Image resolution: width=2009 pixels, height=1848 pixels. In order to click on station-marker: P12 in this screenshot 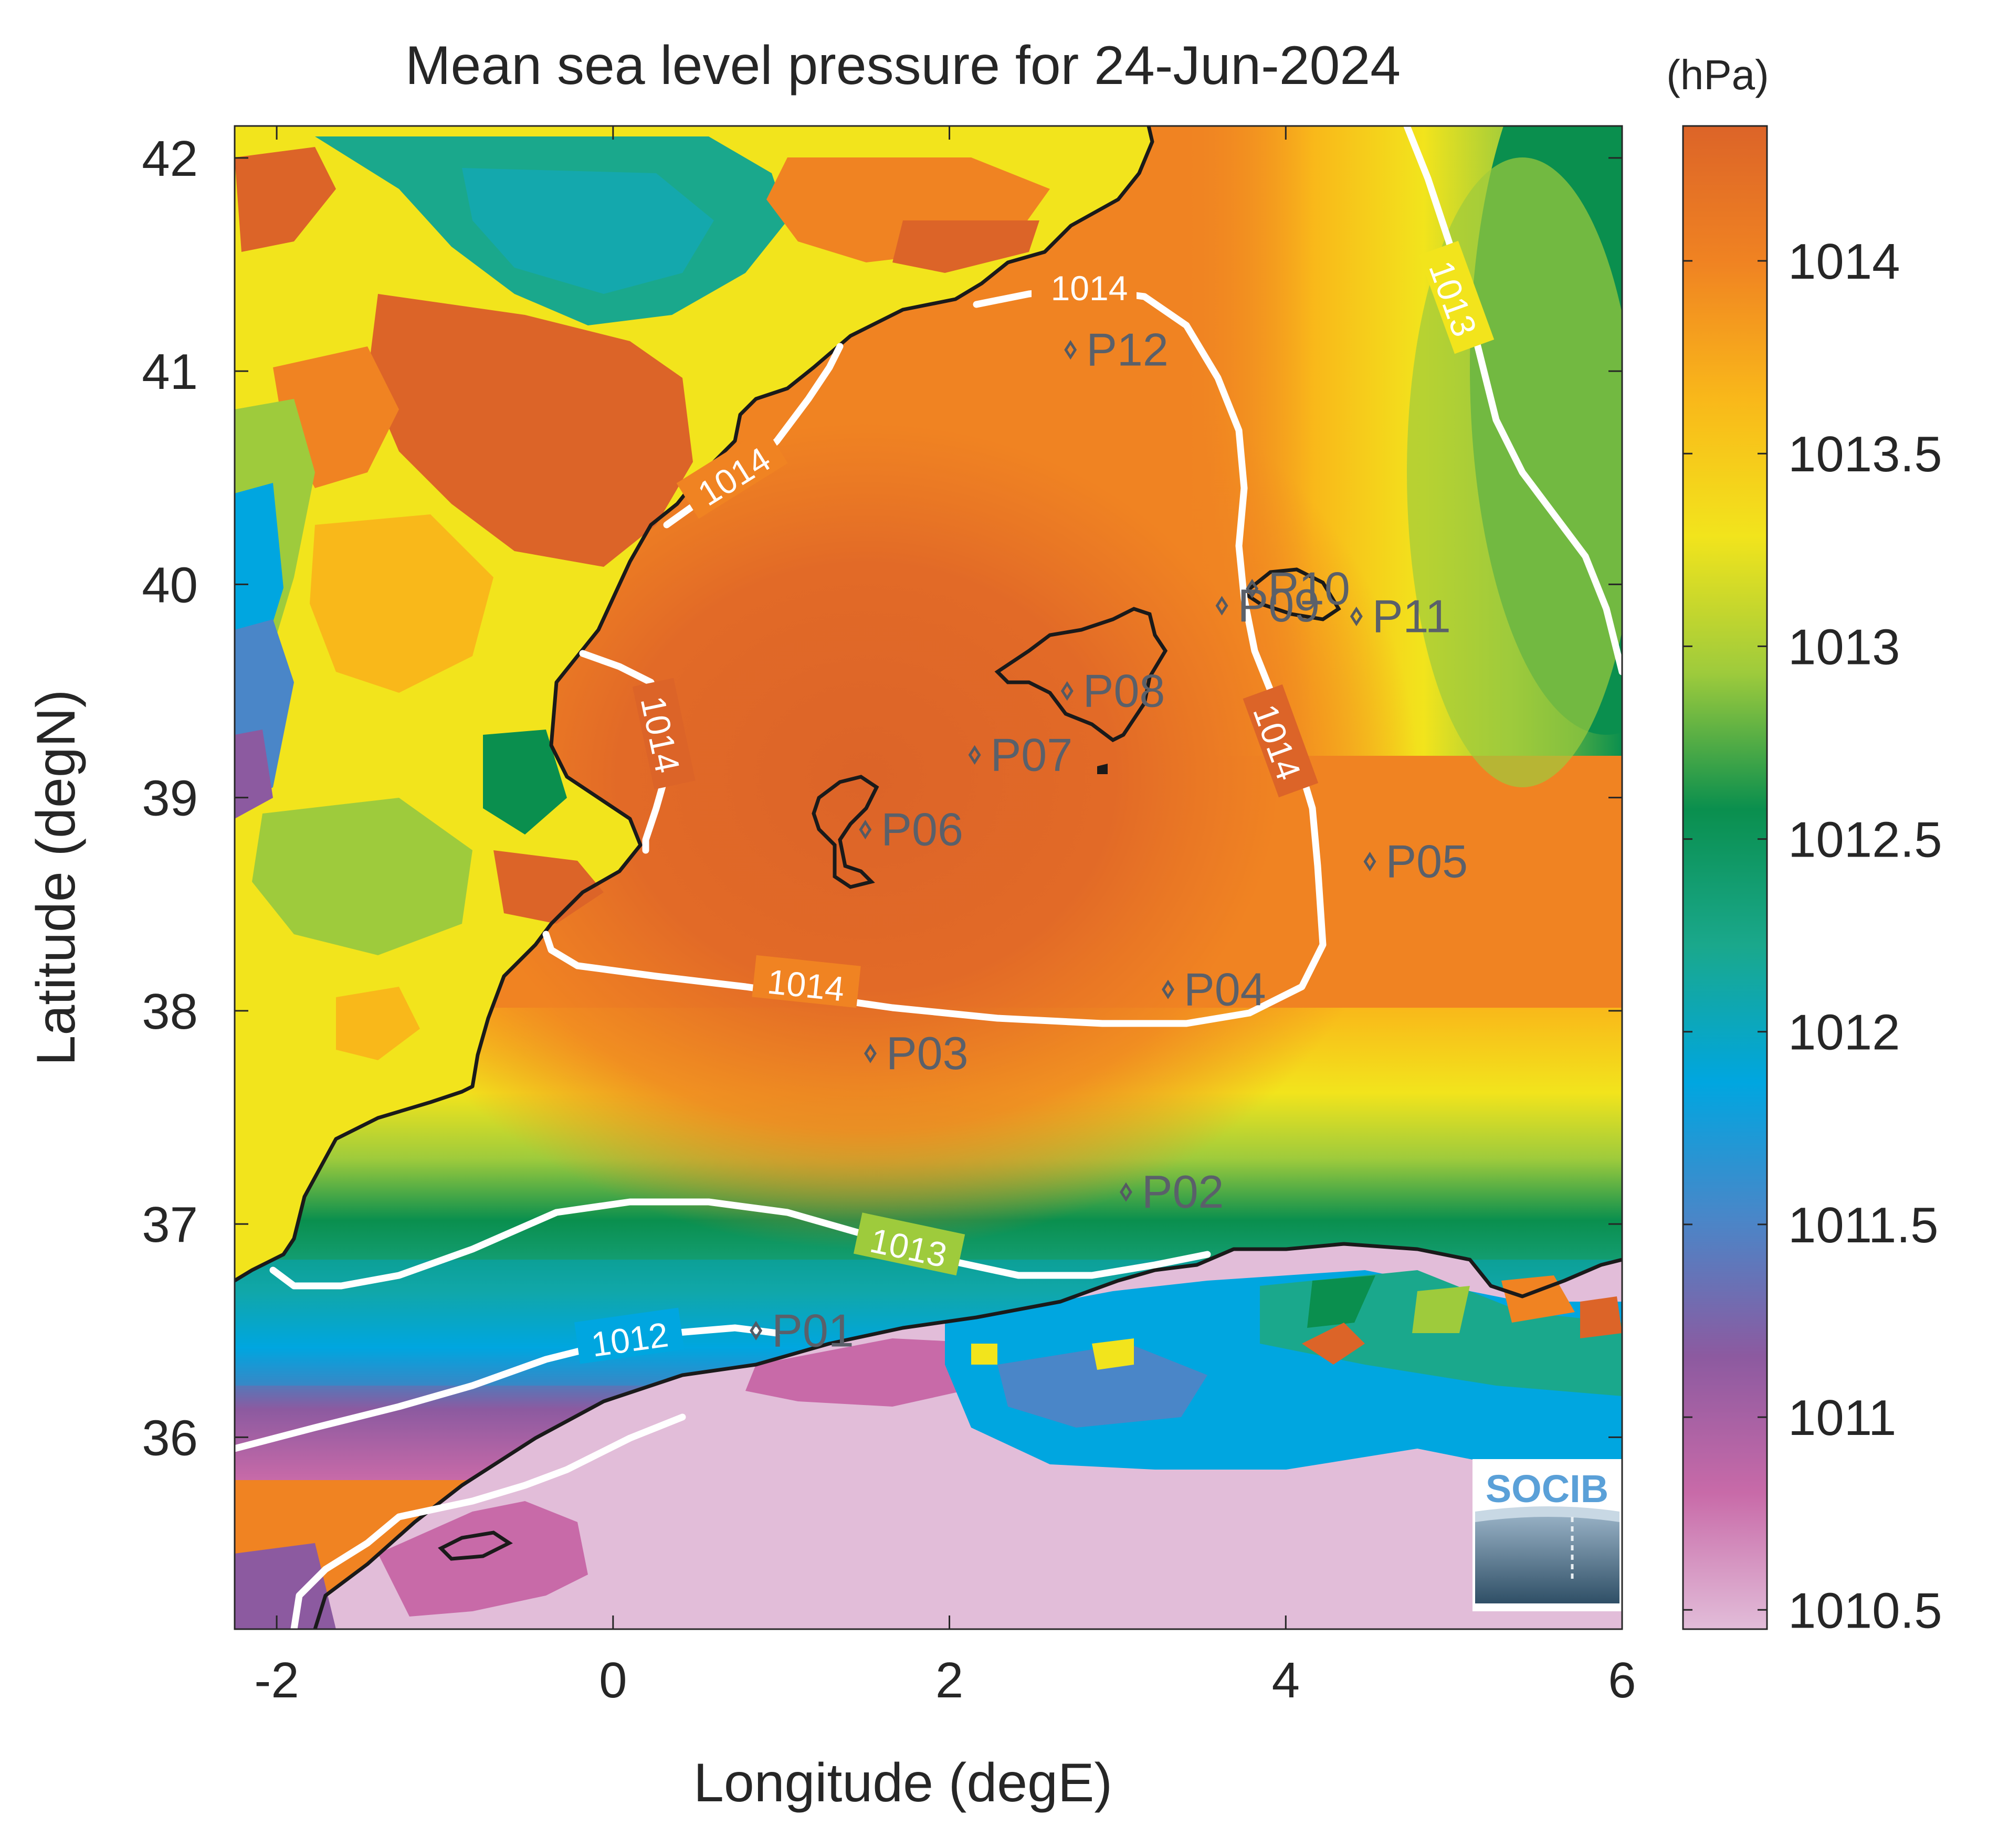, I will do `click(1116, 350)`.